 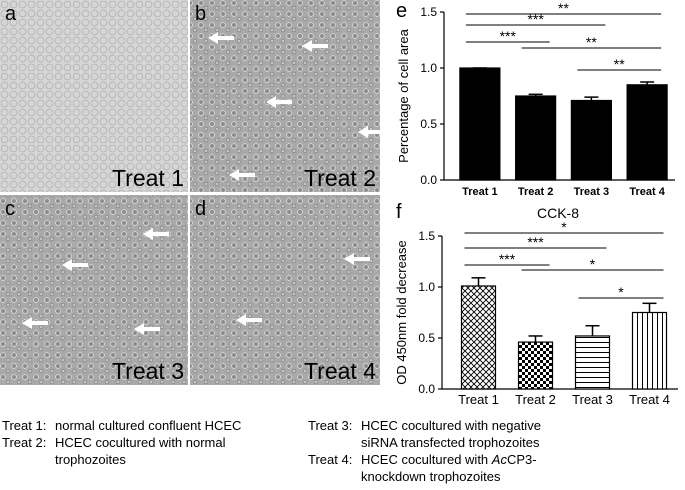 I want to click on legend-segment: HCEC cocultured with, so click(x=426, y=459).